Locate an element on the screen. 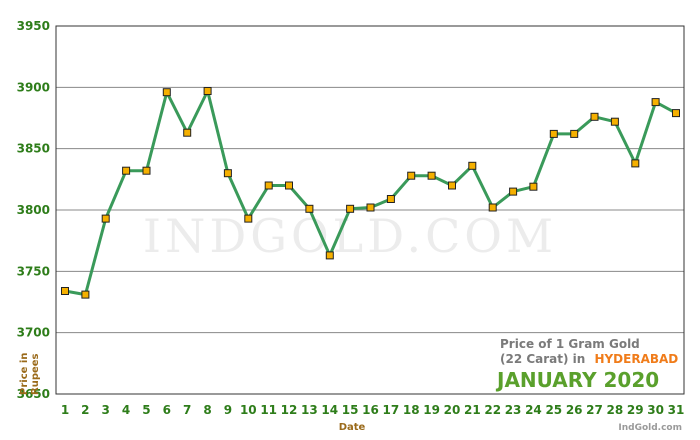 This screenshot has width=700, height=440. x-tick-label: 19 is located at coordinates (431, 410).